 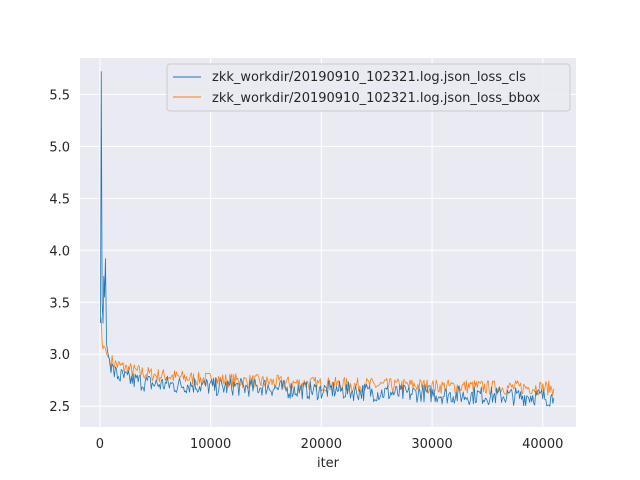 I want to click on y-tick-label: 3.0, so click(x=59, y=355).